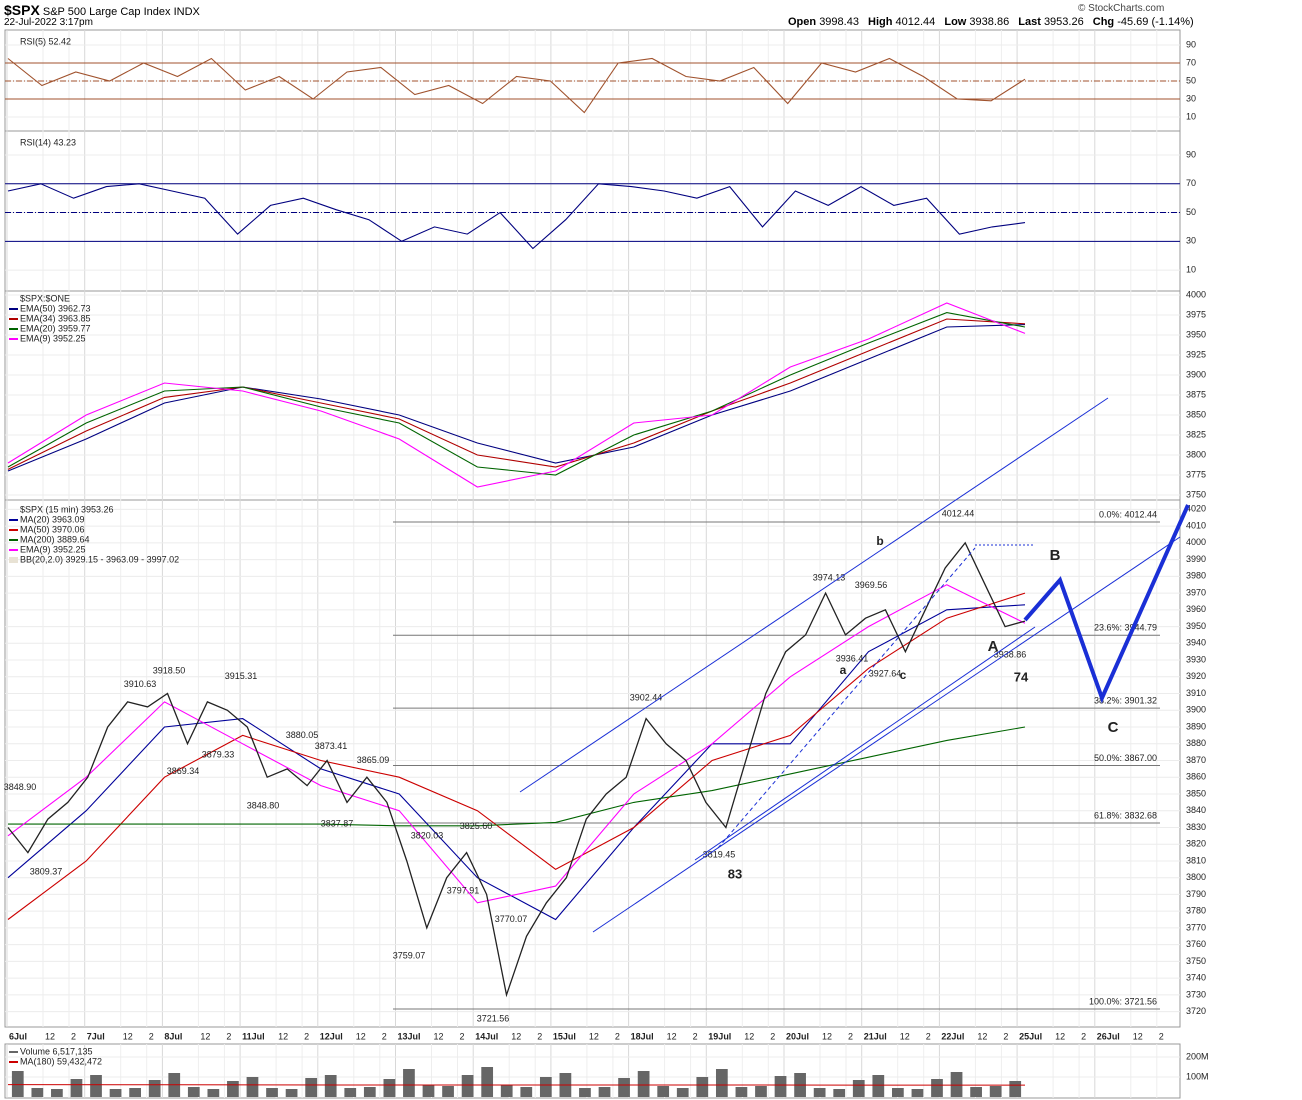 This screenshot has height=1100, width=1302. I want to click on x-tick-label: 11Jul, so click(253, 1036).